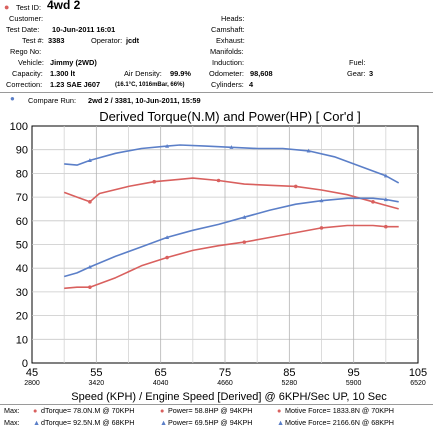  What do you see at coordinates (225, 383) in the screenshot?
I see `x-tick-rpm-label: 4660` at bounding box center [225, 383].